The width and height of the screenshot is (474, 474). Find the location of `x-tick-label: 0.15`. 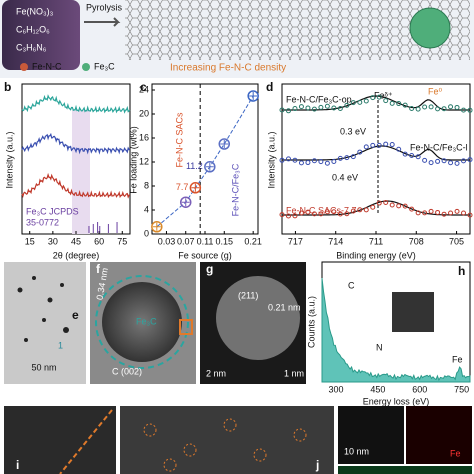

x-tick-label: 0.15 is located at coordinates (225, 241).